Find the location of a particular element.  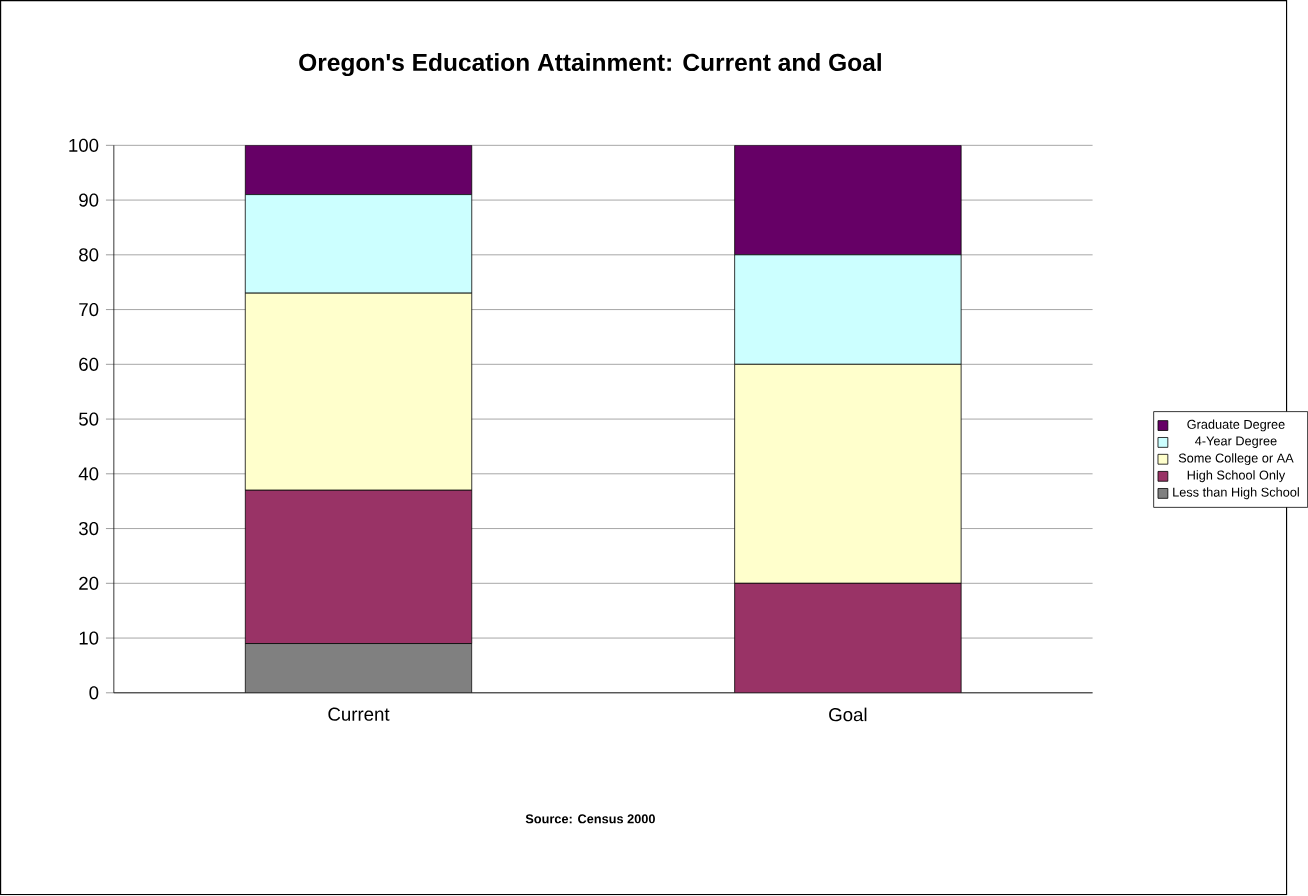

x-tick-label: Goal is located at coordinates (848, 714).